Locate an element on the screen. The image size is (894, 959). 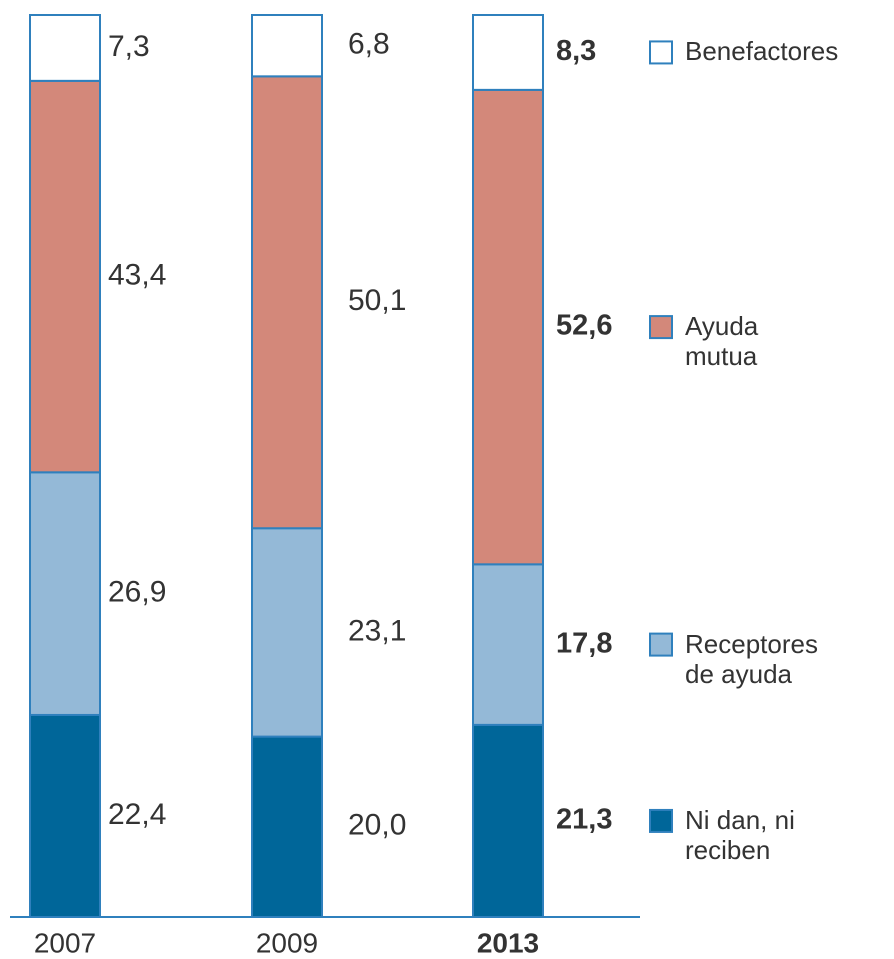
legend-label: Receptores de ayuda is located at coordinates (751, 658).